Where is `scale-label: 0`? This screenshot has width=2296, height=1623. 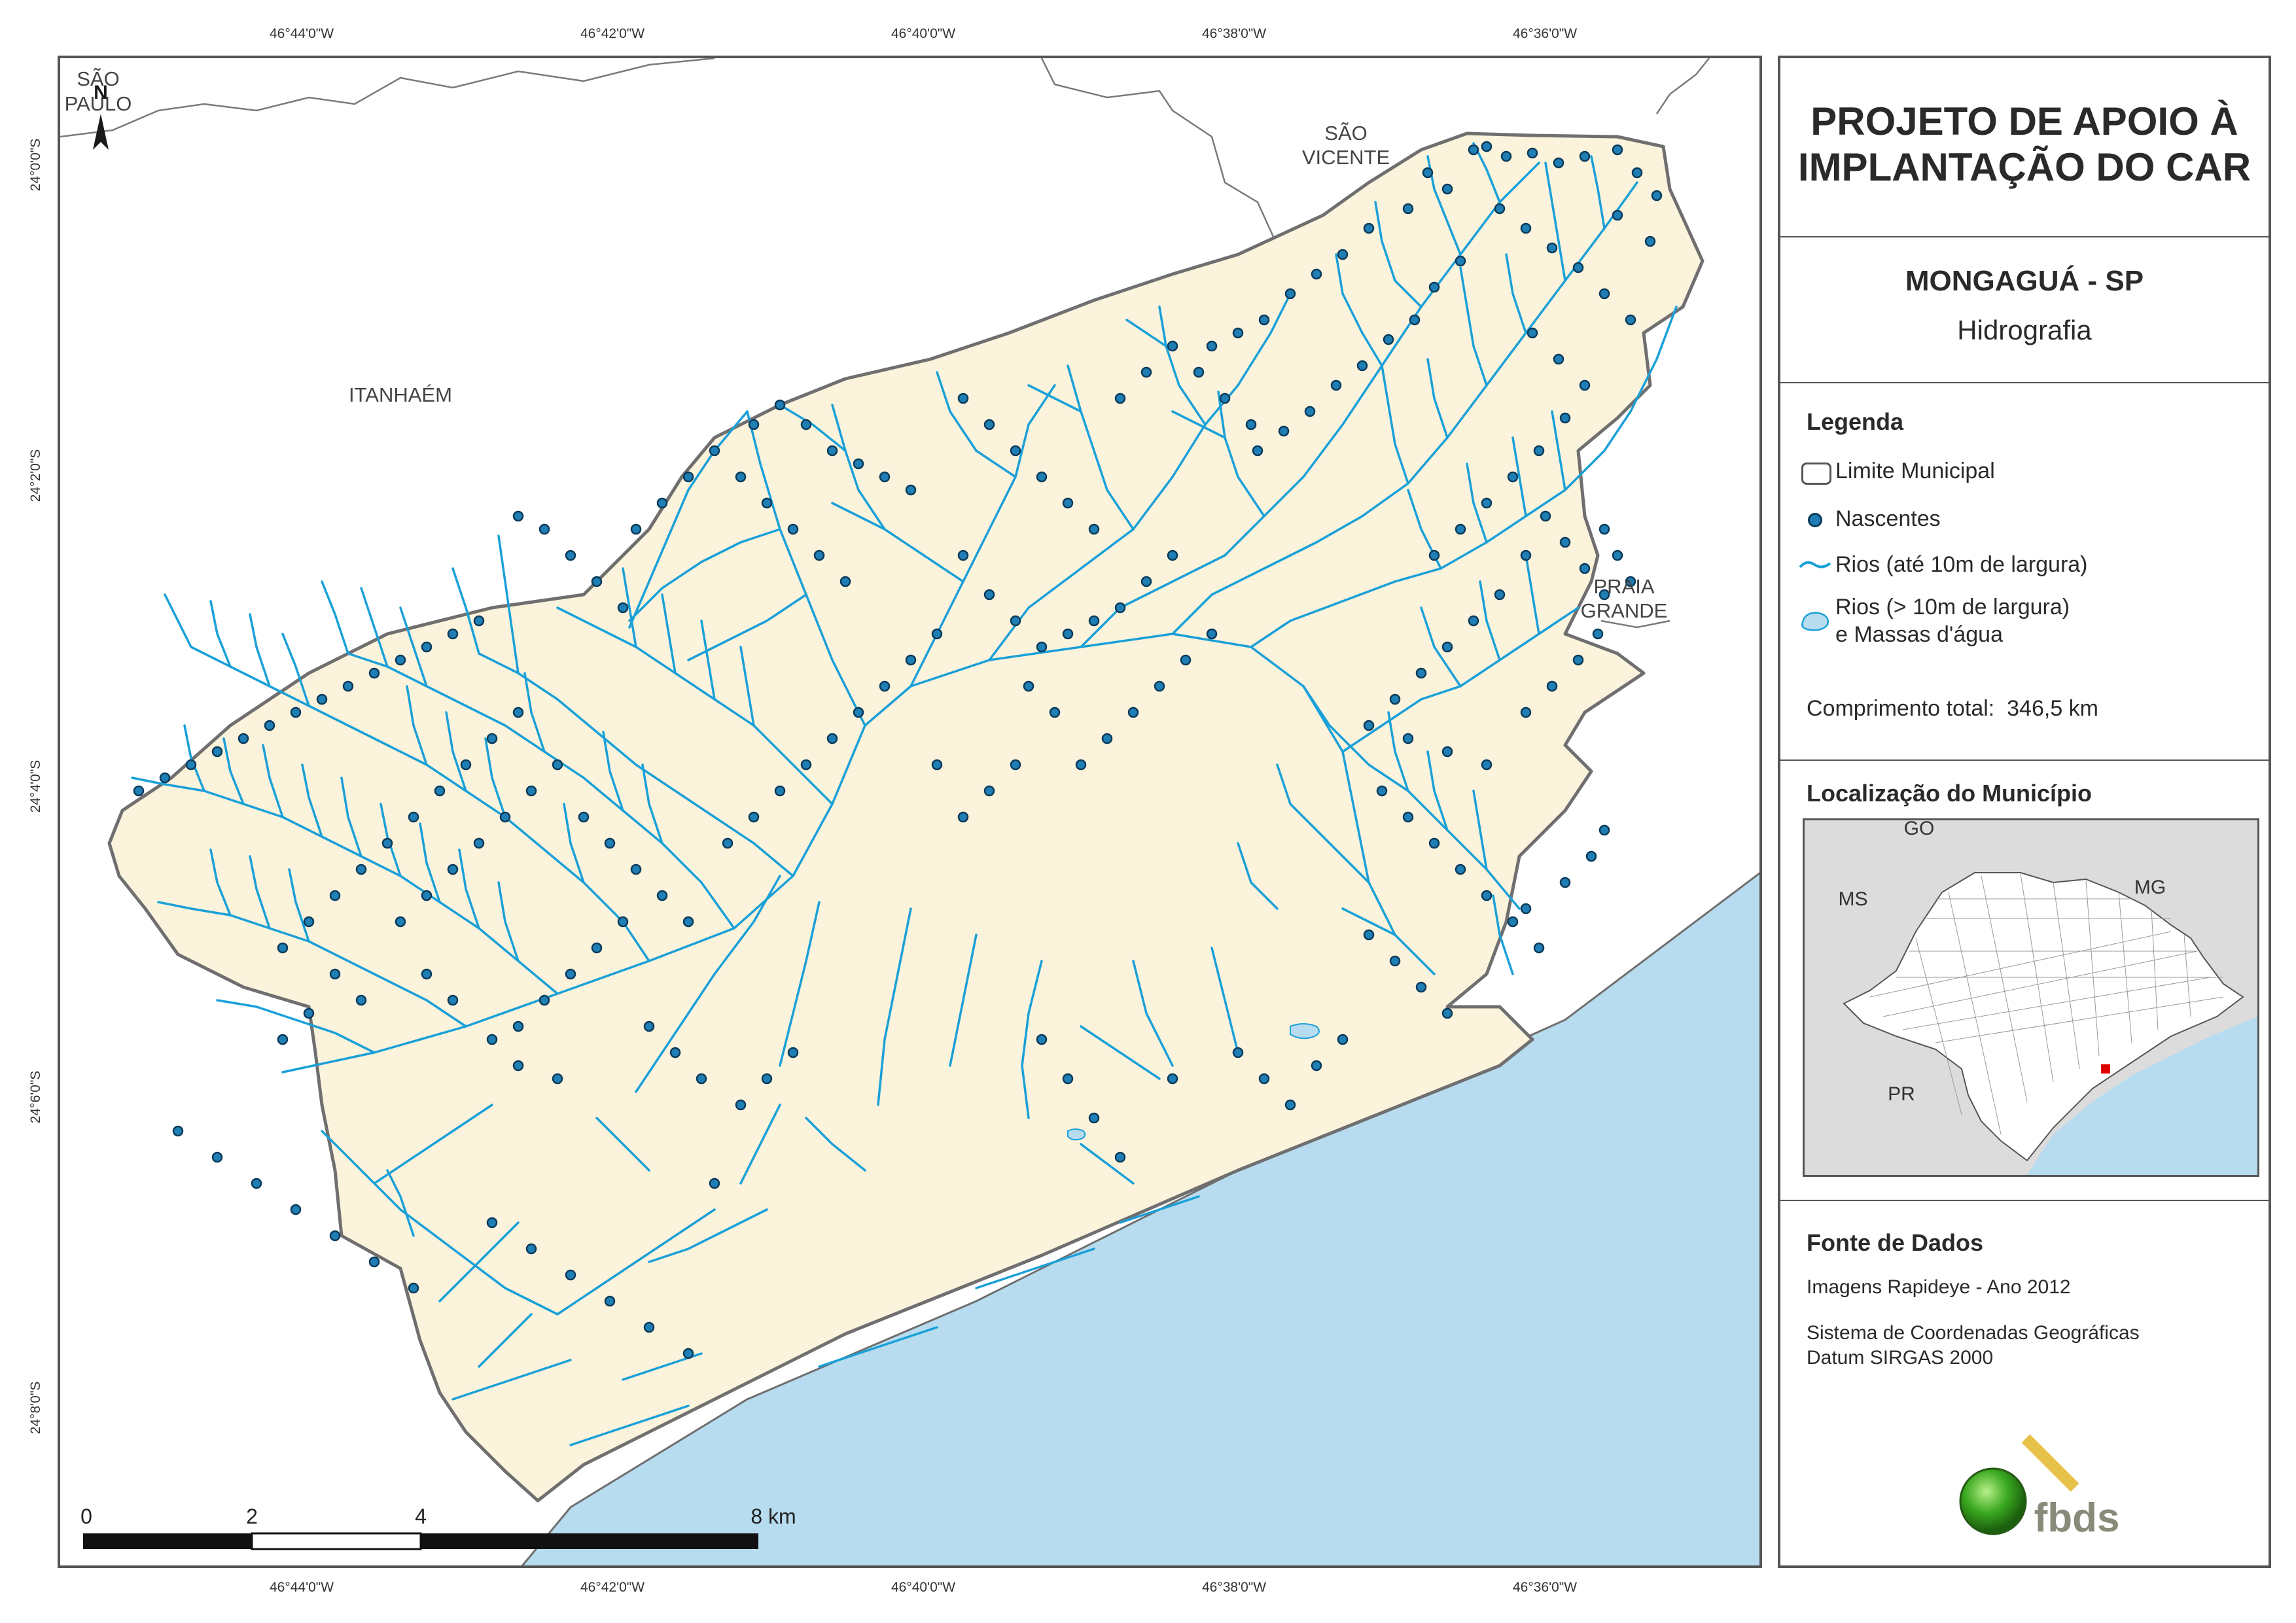 scale-label: 0 is located at coordinates (86, 1517).